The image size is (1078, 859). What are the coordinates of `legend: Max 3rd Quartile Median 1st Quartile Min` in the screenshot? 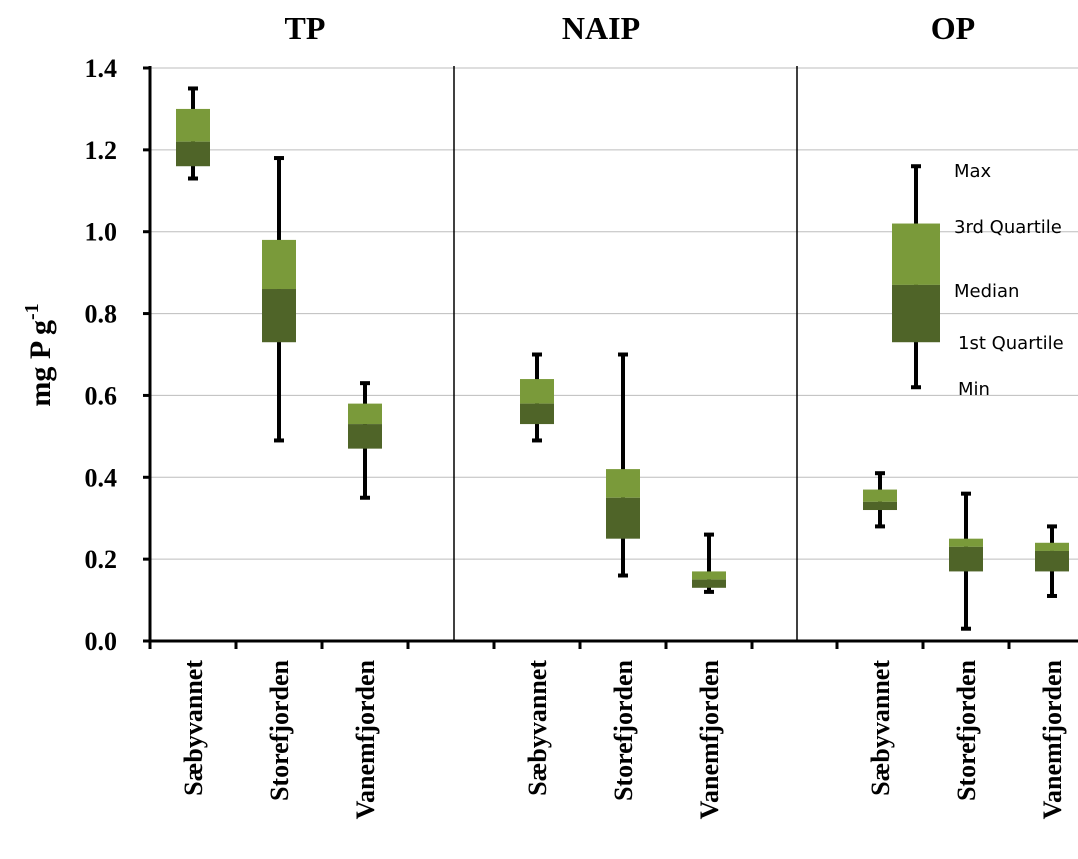 It's located at (978, 280).